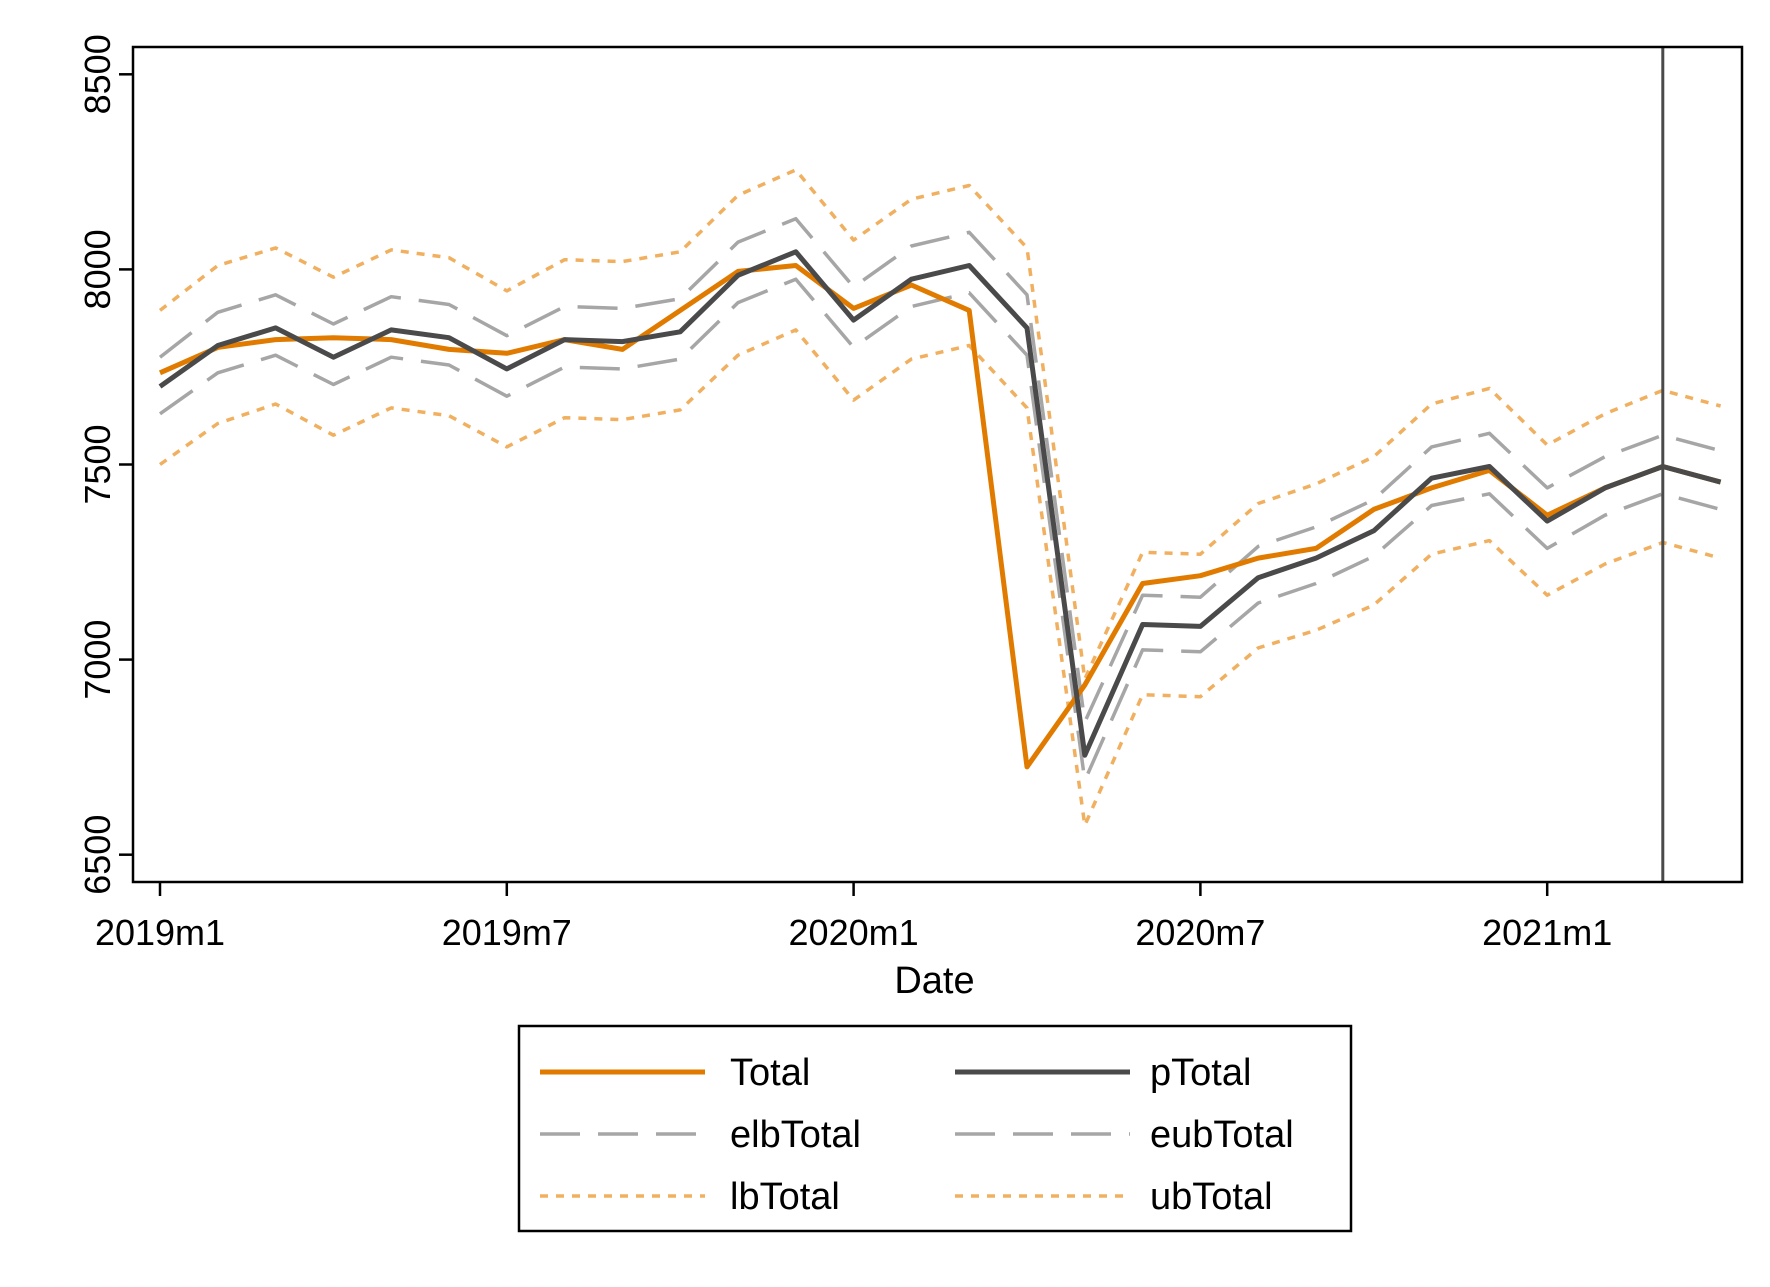 Image resolution: width=1770 pixels, height=1287 pixels. I want to click on x-tick-label: 2020m1, so click(854, 932).